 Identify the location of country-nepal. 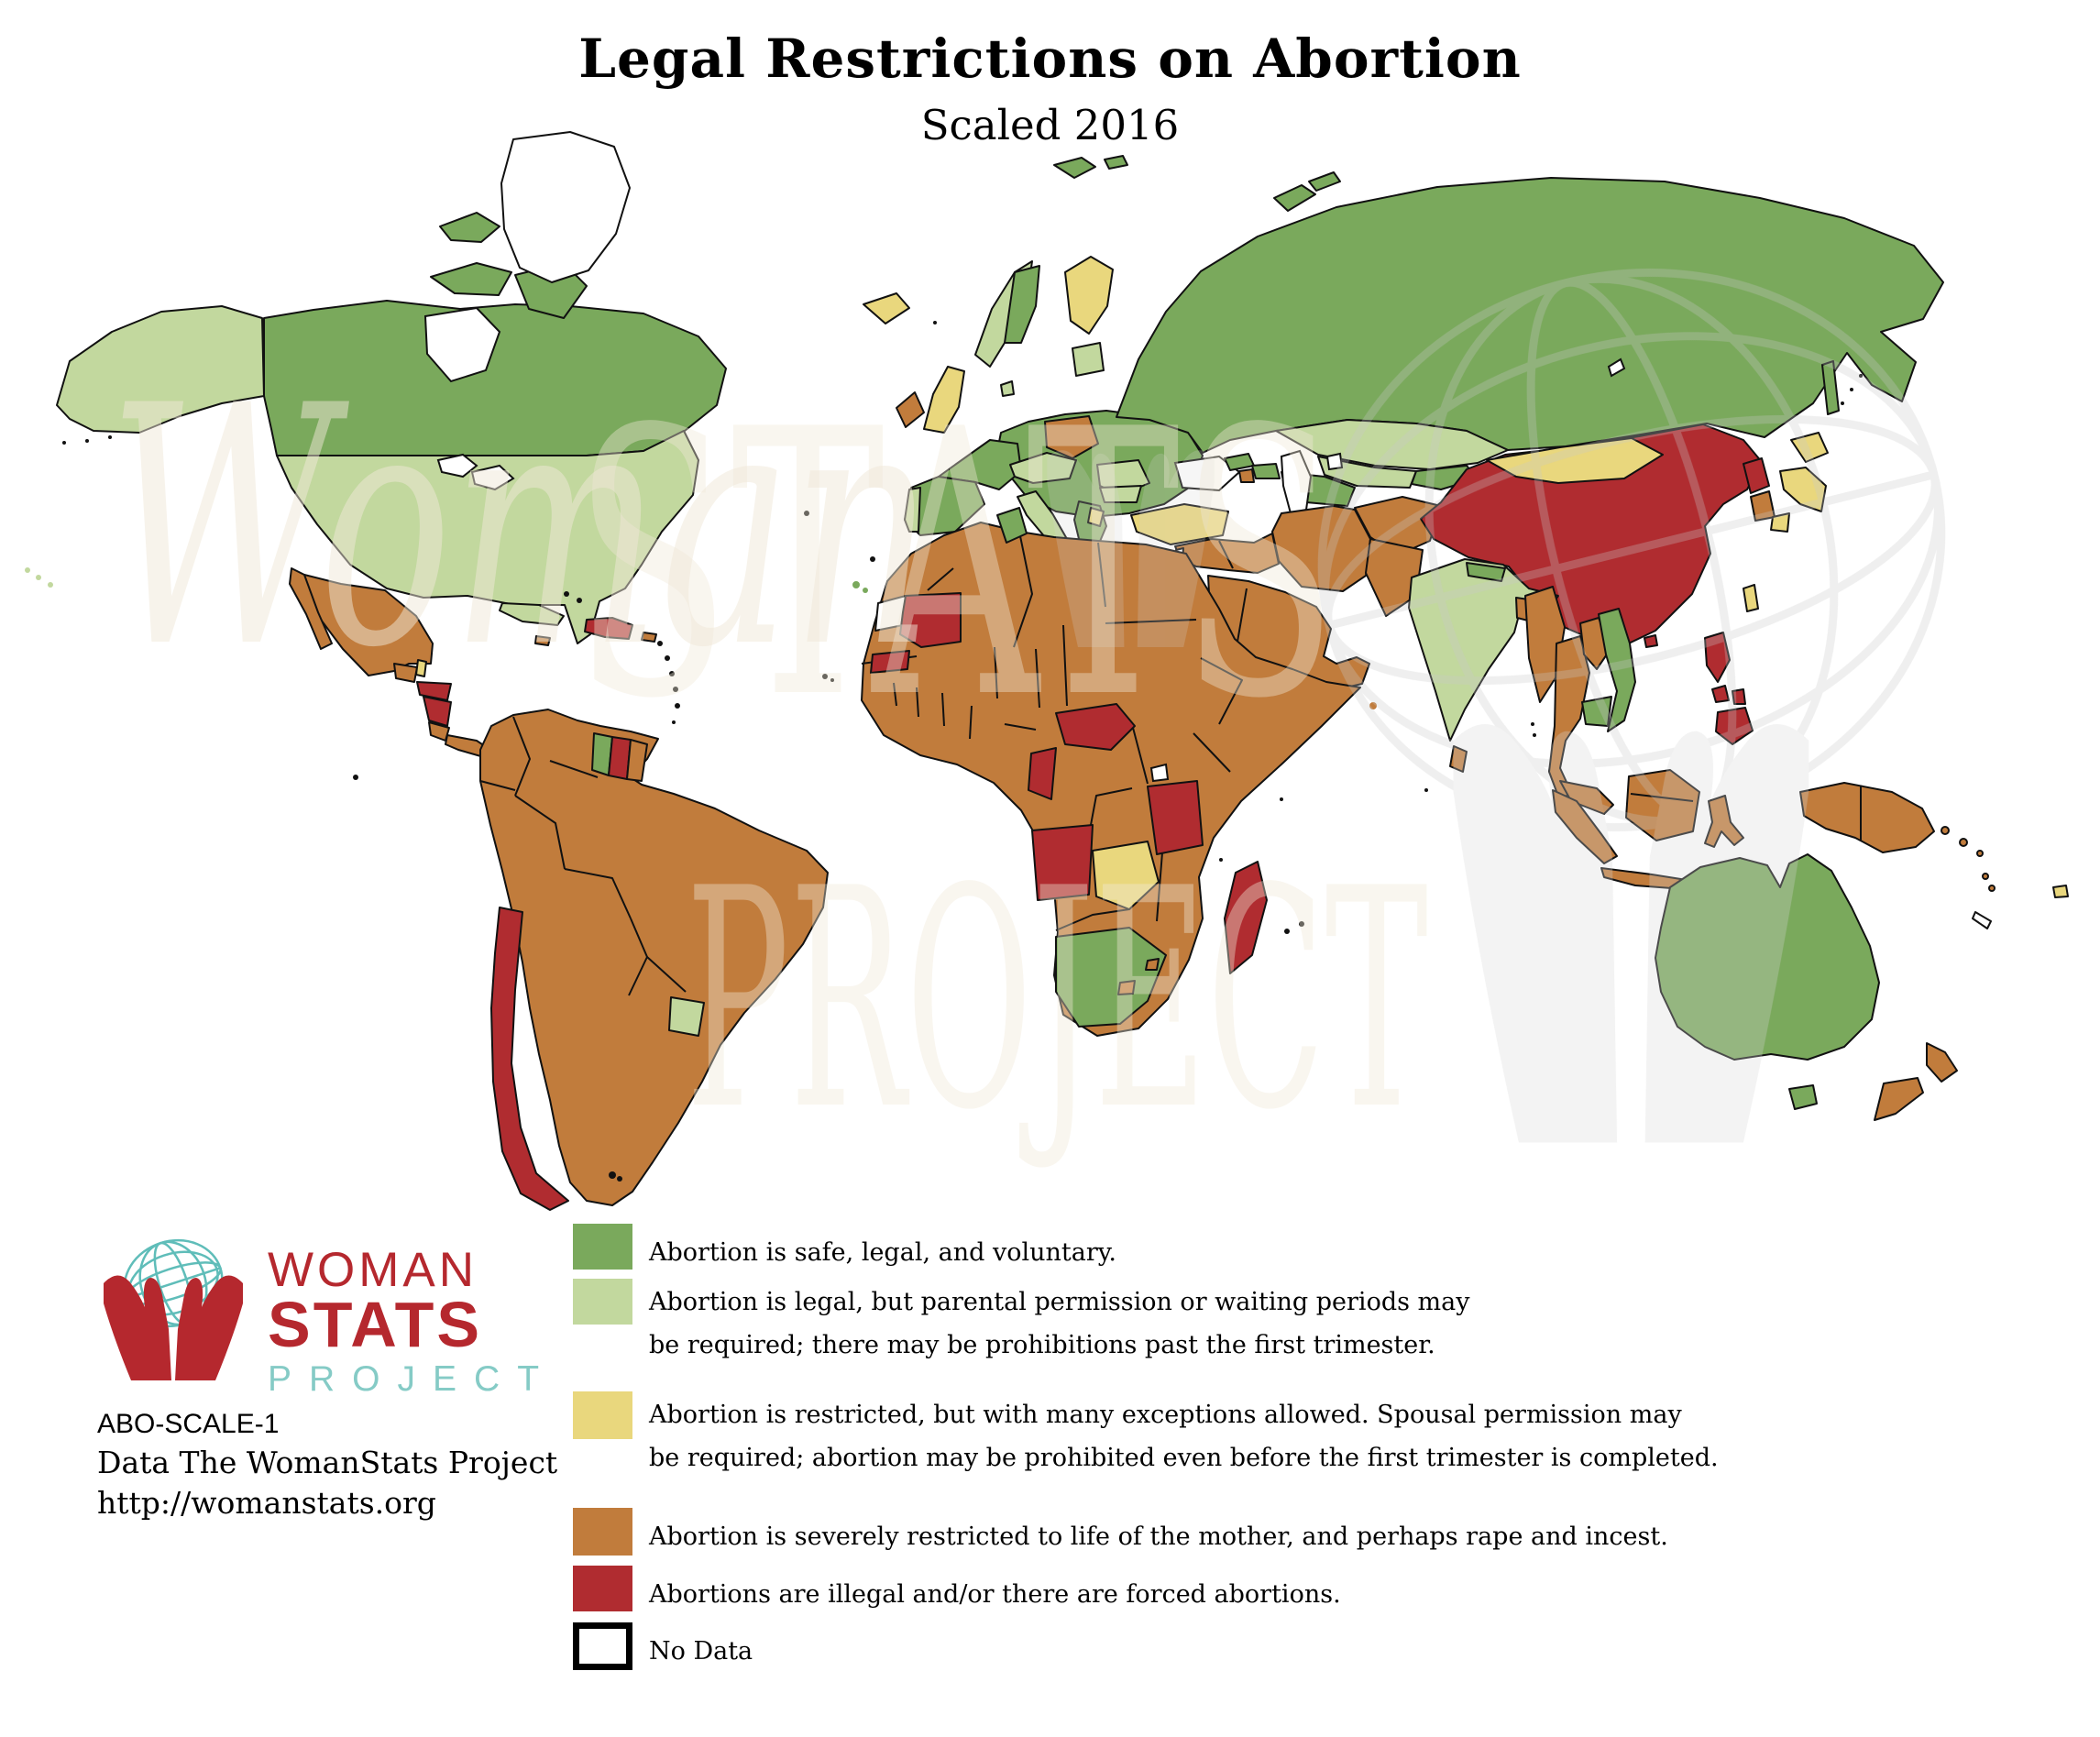
(1486, 572).